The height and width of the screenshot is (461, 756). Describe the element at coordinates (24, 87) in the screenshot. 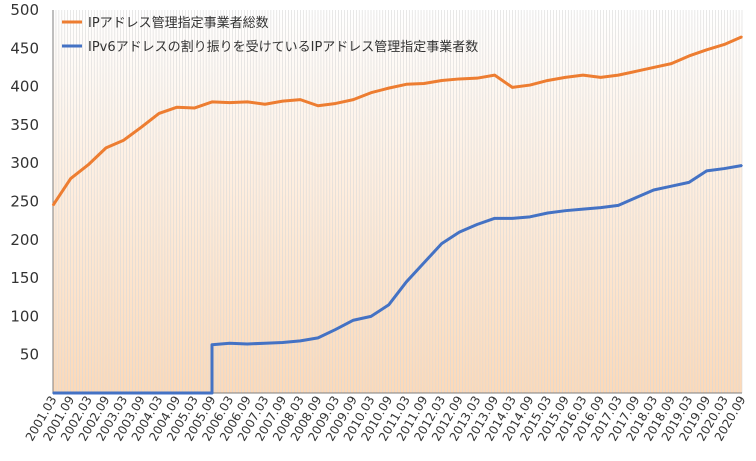

I see `y-tick-label: 400` at that location.